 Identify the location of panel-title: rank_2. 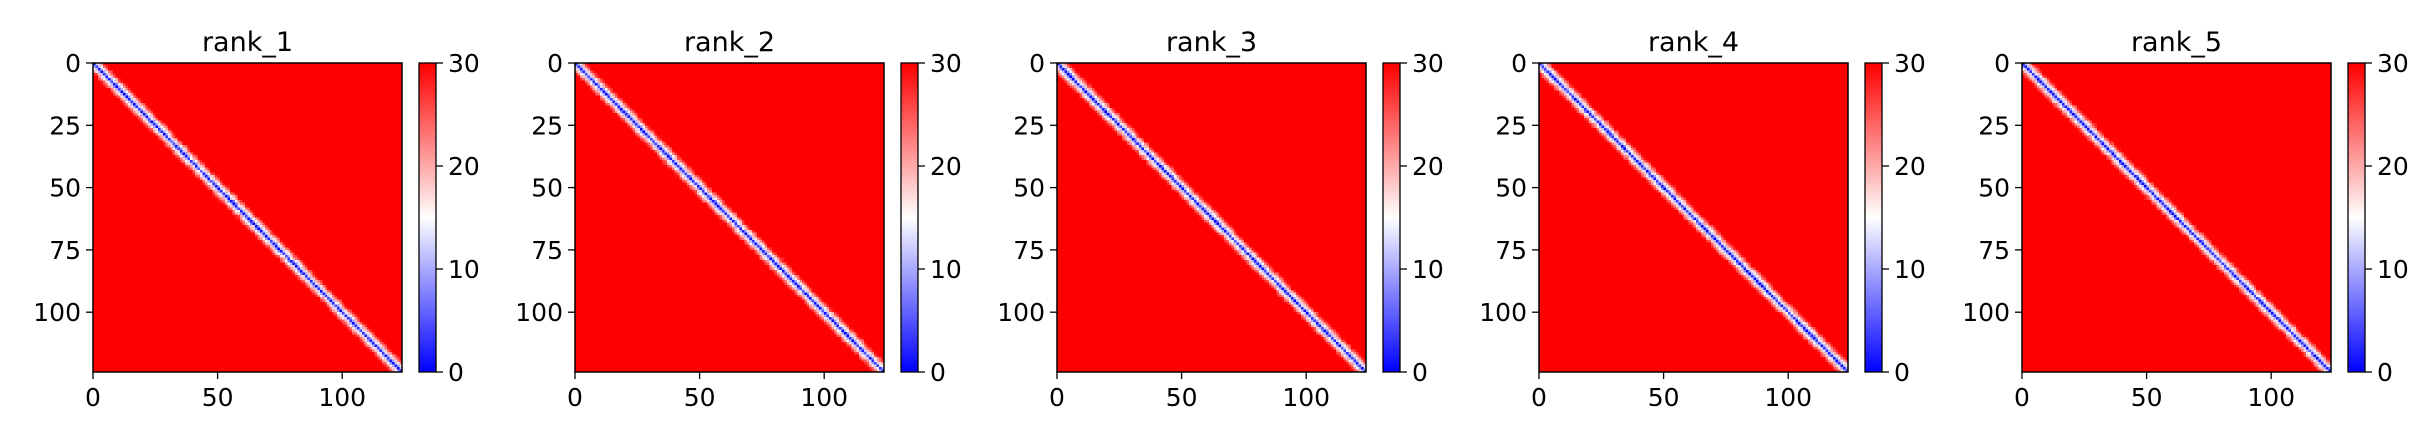
(729, 42).